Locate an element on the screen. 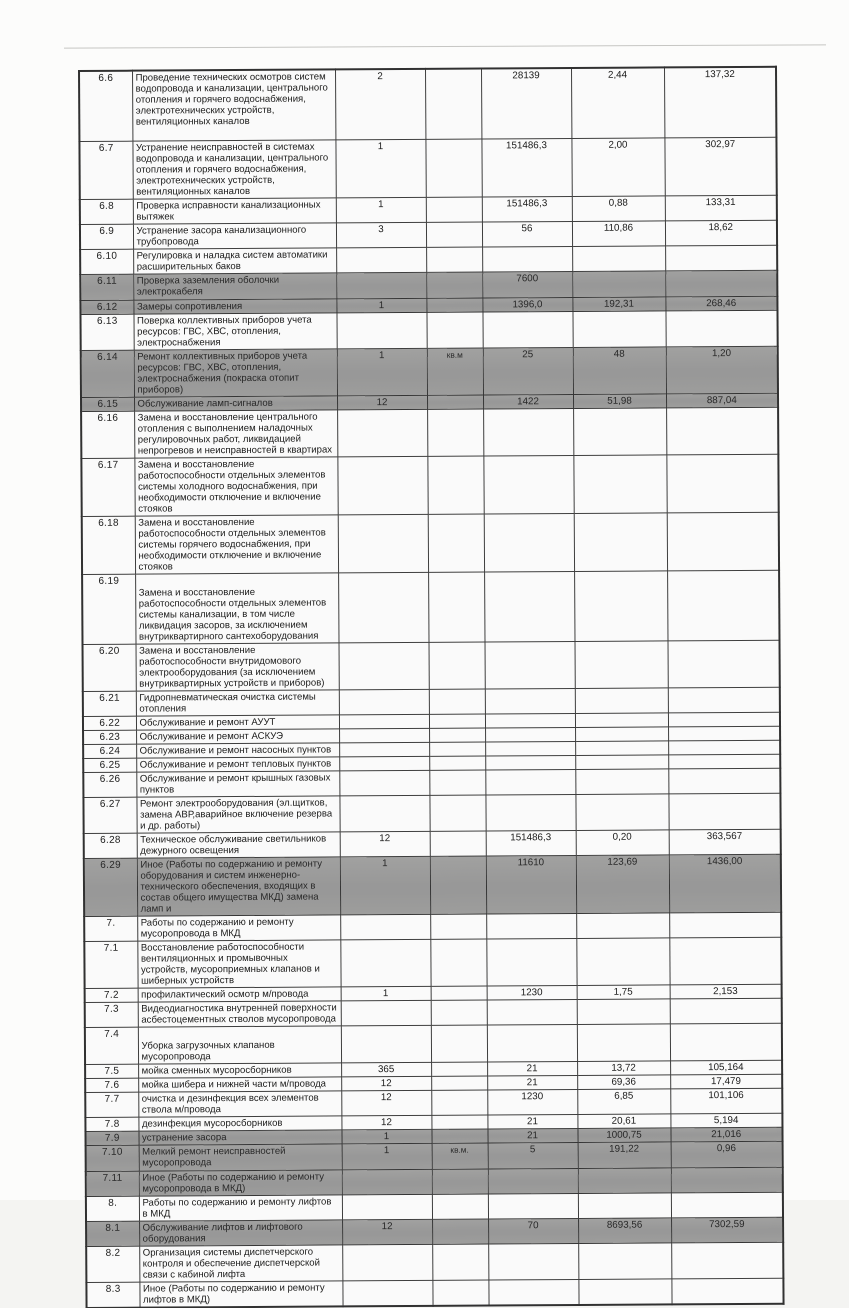 The image size is (849, 1308). row-number-cell: 6.14 is located at coordinates (107, 373).